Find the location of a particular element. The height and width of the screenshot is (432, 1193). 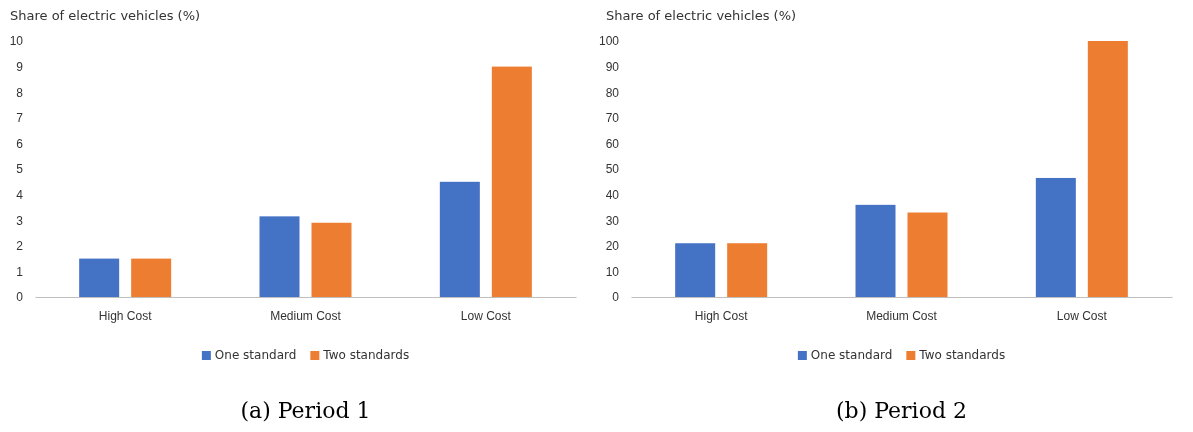

y-tick-label: 90 is located at coordinates (612, 66).